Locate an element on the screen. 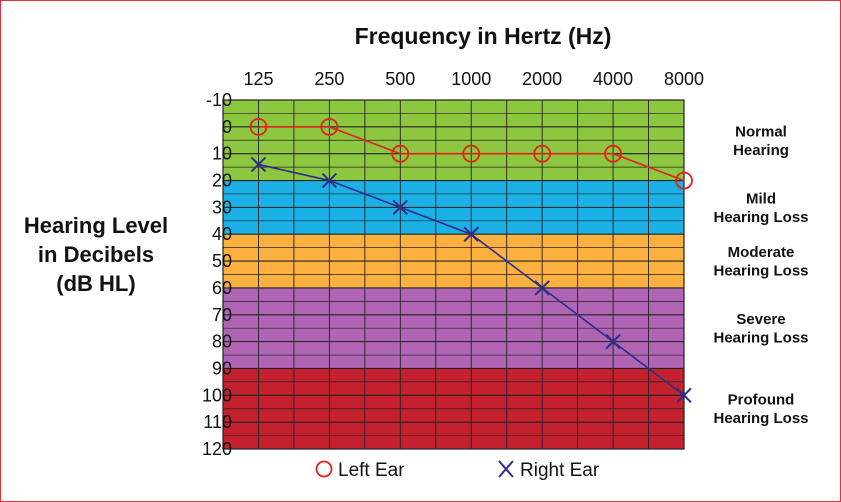 The image size is (841, 502). y-tick-label: 80 is located at coordinates (222, 342).